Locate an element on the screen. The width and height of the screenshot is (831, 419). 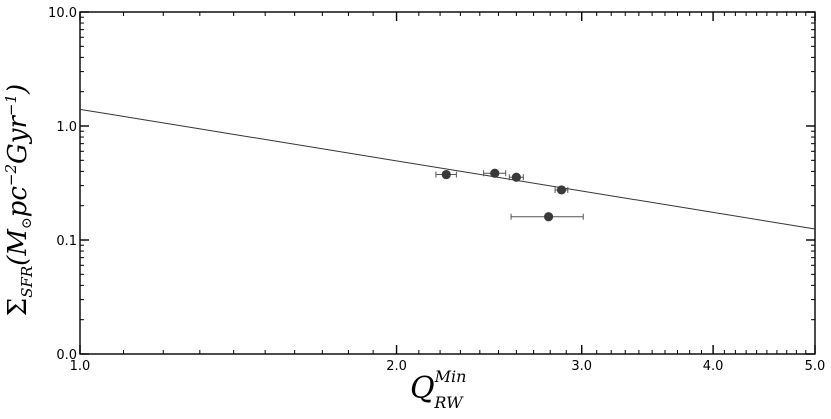
x-tick-label: 2.0 is located at coordinates (396, 366).